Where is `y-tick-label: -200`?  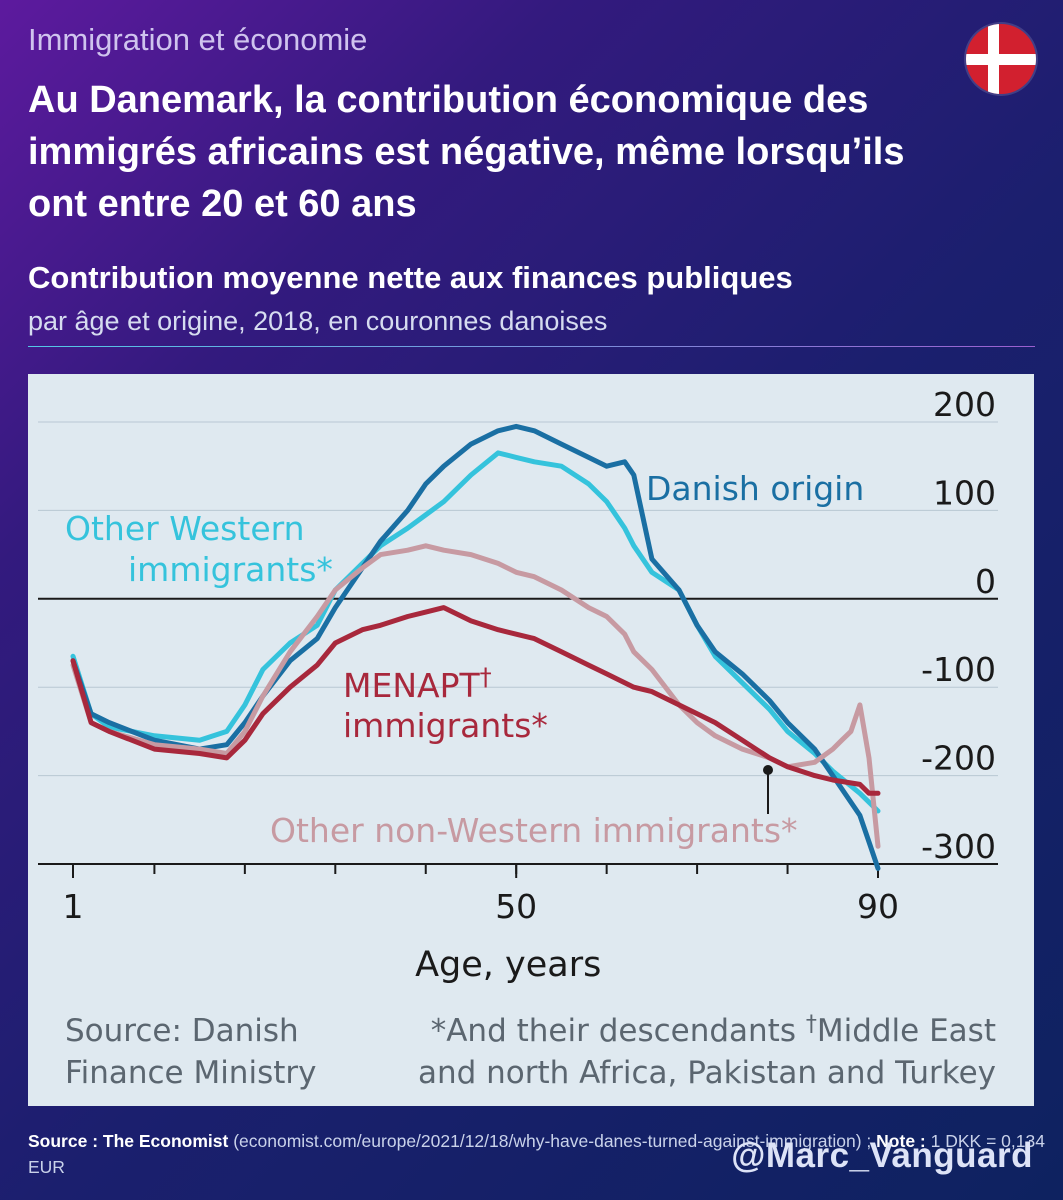 y-tick-label: -200 is located at coordinates (958, 758).